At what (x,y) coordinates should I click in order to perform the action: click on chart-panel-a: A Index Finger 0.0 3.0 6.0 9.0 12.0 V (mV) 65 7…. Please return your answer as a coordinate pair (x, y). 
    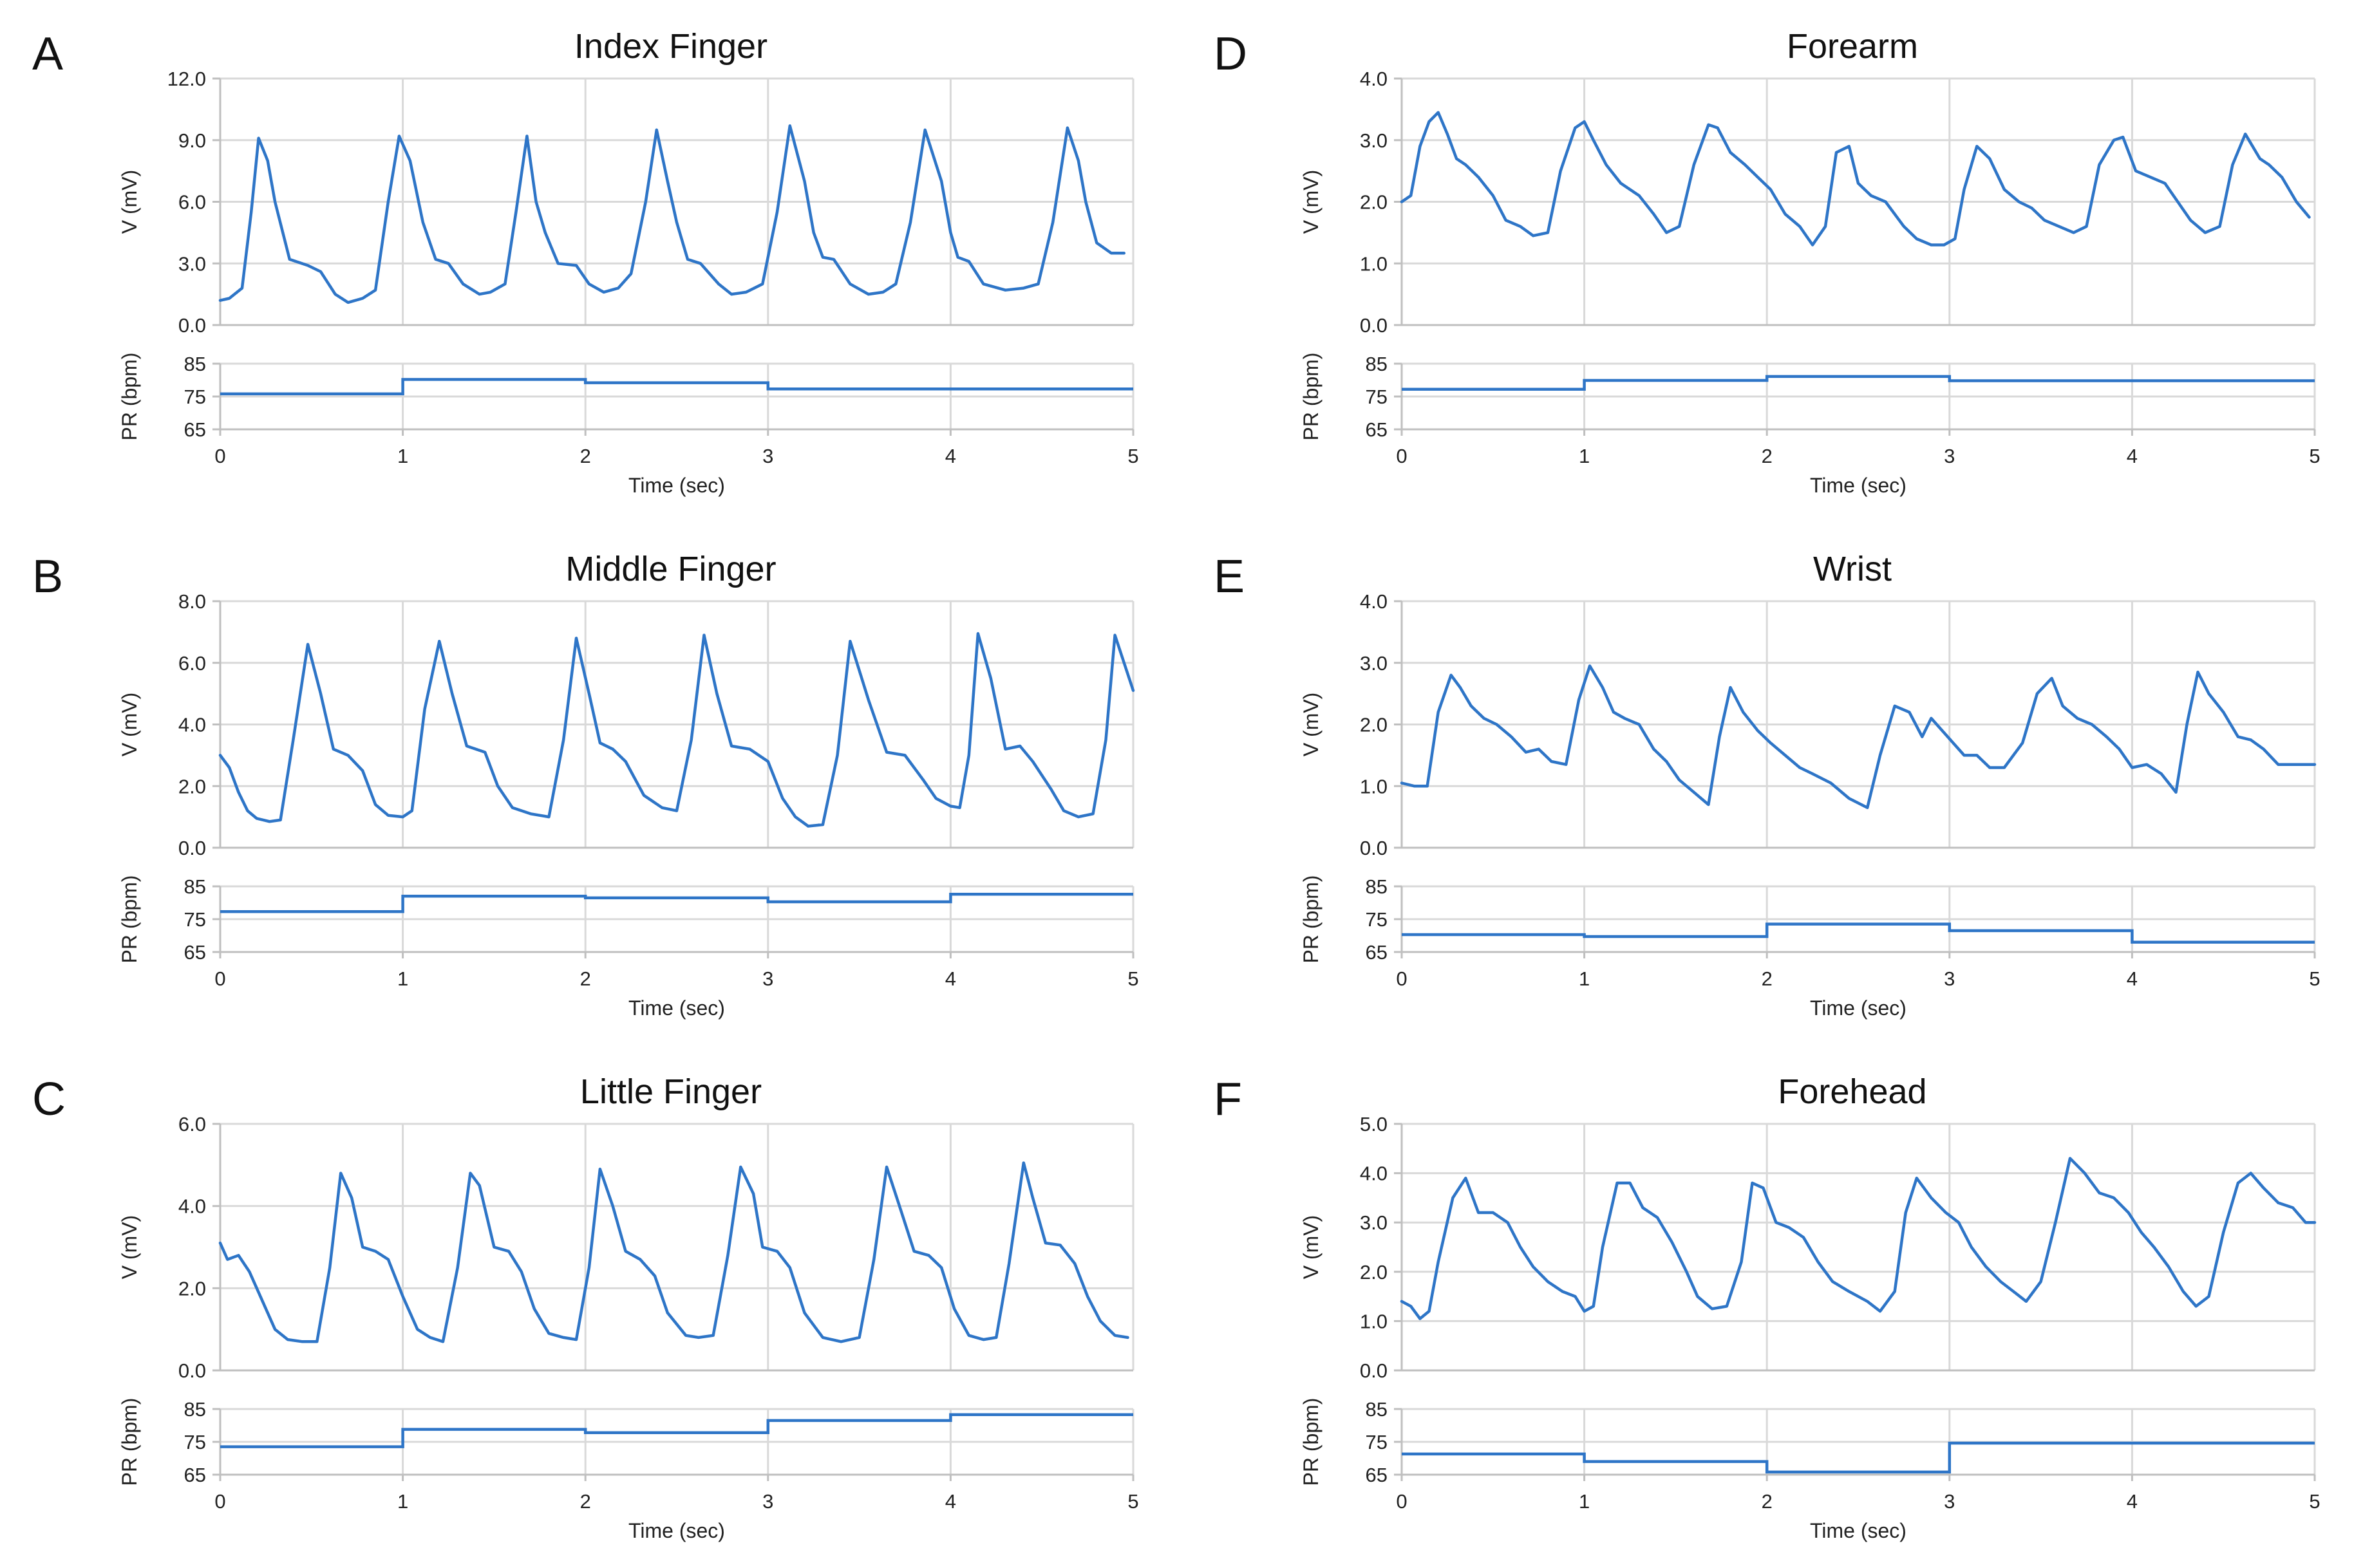
    Looking at the image, I should click on (585, 262).